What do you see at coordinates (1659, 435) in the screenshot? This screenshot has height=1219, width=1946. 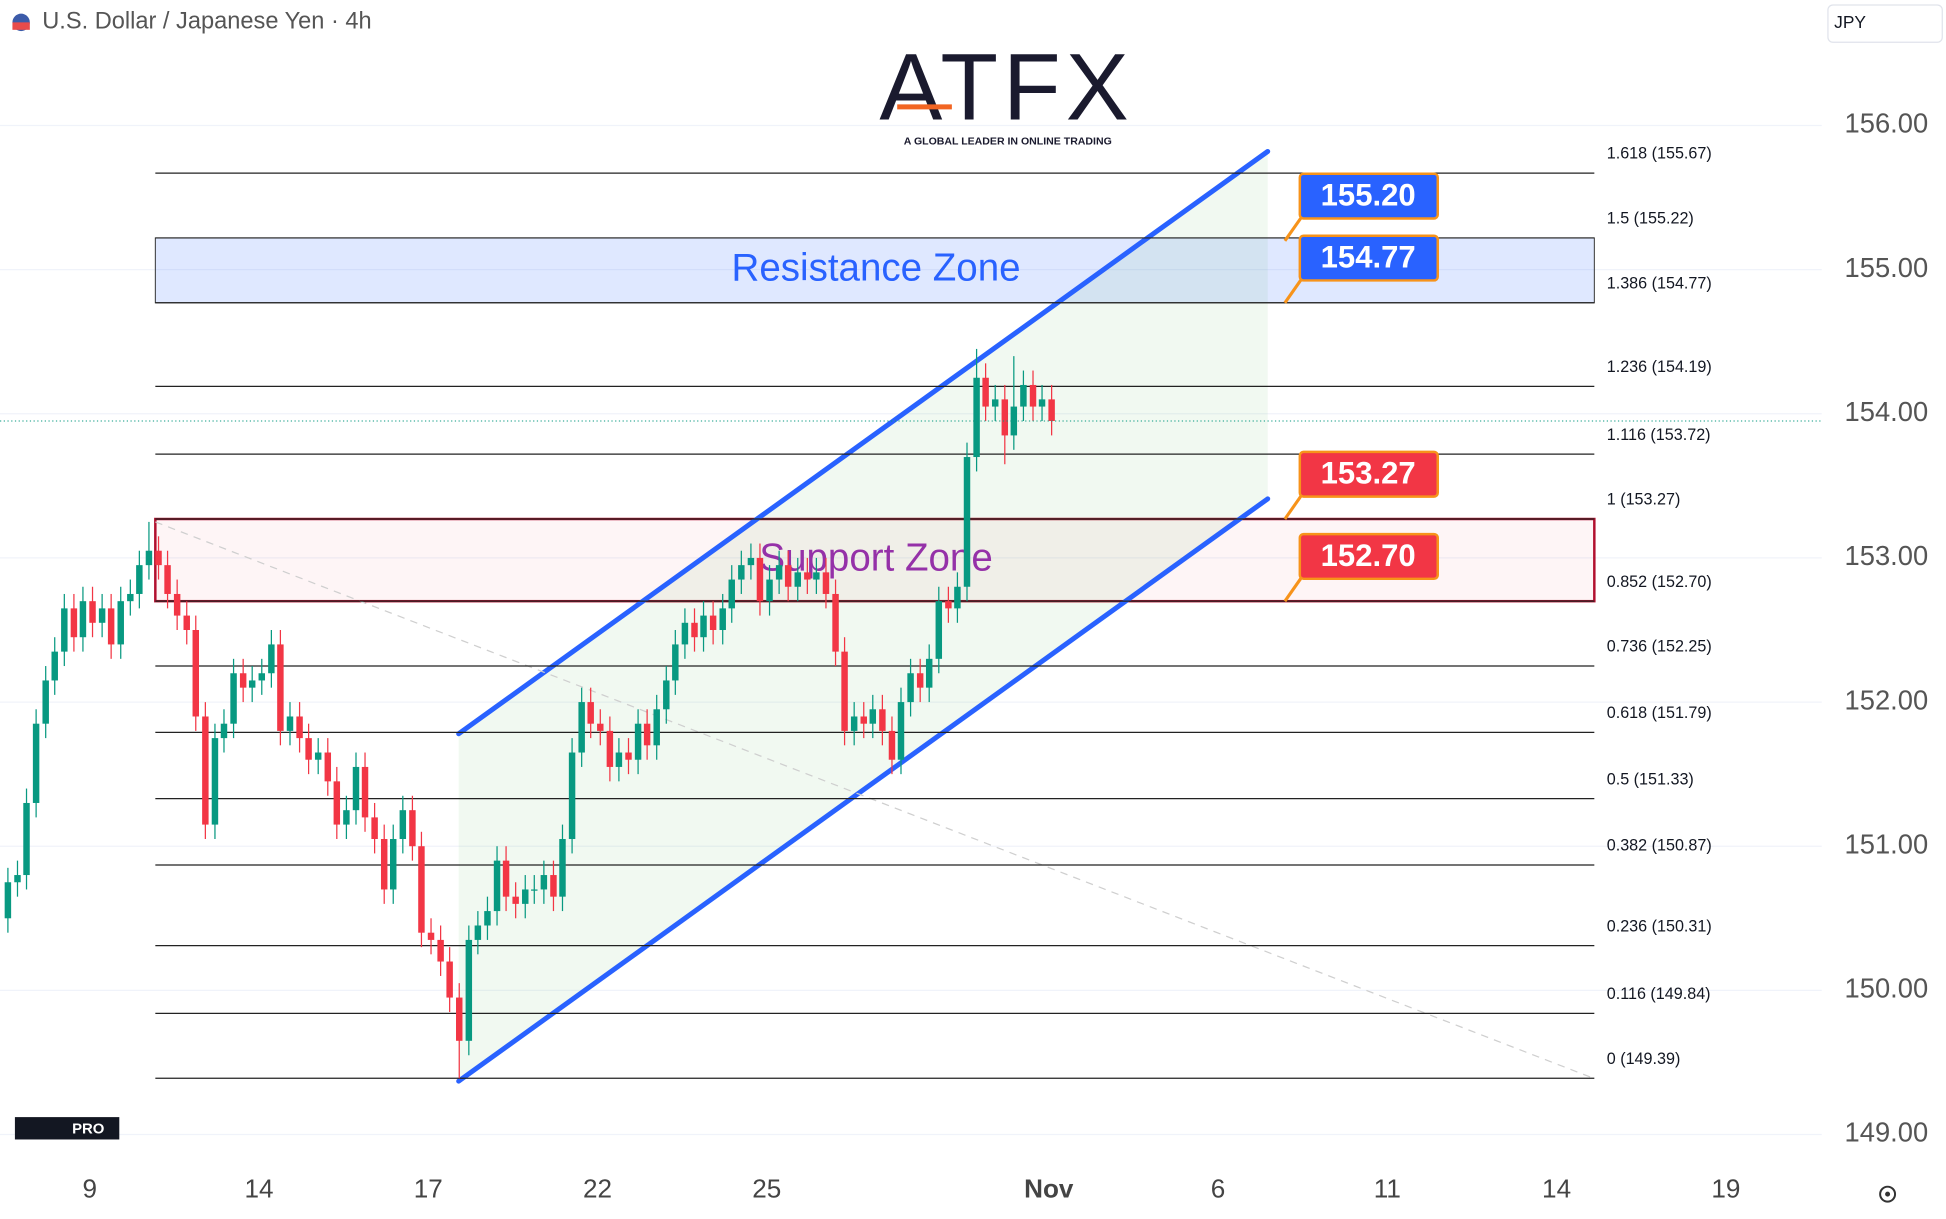 I see `fib-label: 1.116 (153.72)` at bounding box center [1659, 435].